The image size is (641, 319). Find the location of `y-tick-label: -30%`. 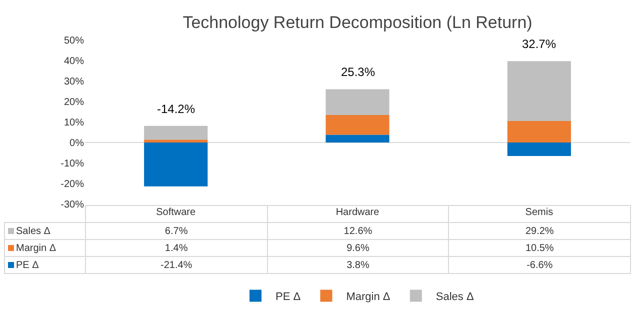

y-tick-label: -30% is located at coordinates (72, 205).